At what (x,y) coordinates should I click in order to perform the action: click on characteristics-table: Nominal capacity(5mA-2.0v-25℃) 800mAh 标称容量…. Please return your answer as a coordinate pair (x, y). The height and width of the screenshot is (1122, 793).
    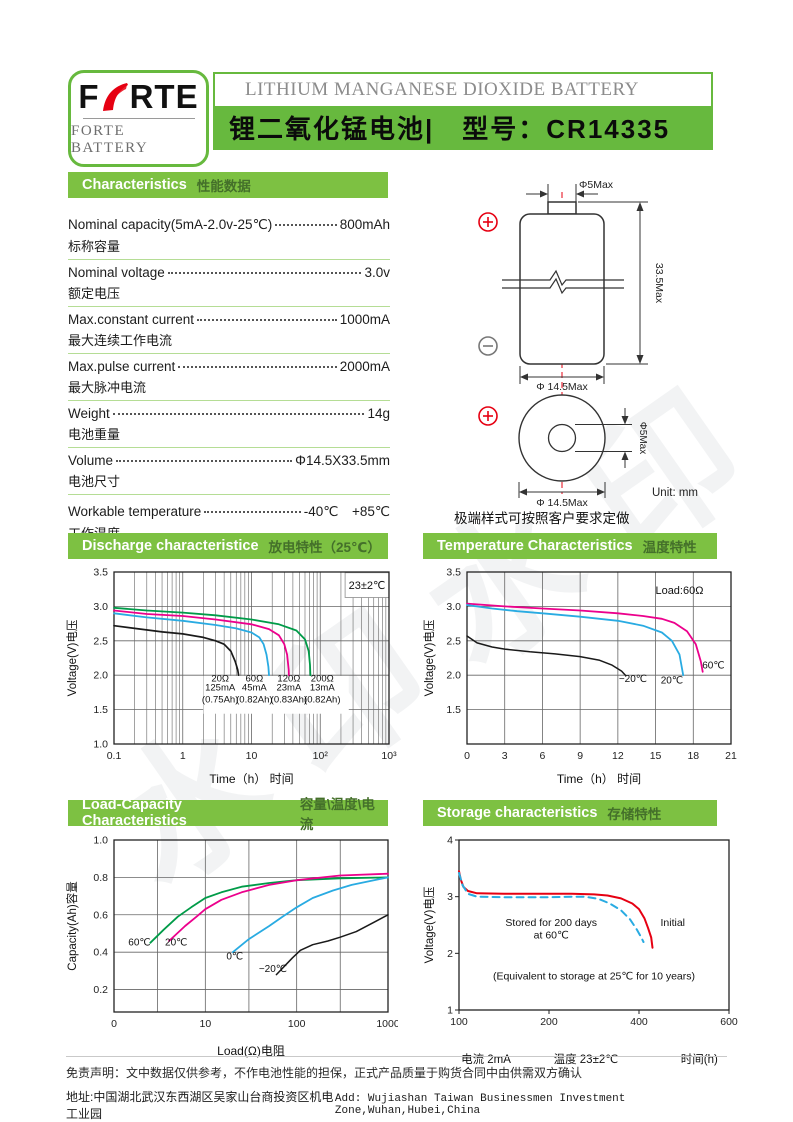
    Looking at the image, I should click on (229, 379).